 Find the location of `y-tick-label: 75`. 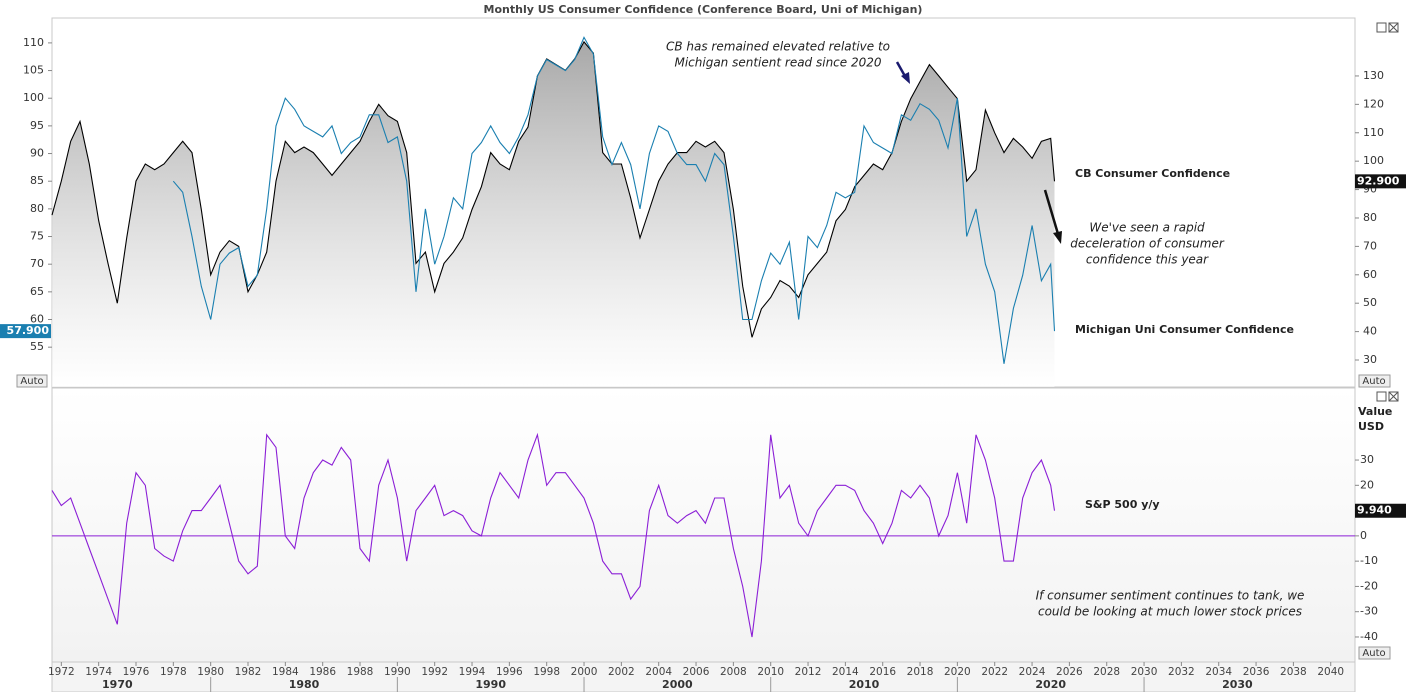

y-tick-label: 75 is located at coordinates (37, 236).